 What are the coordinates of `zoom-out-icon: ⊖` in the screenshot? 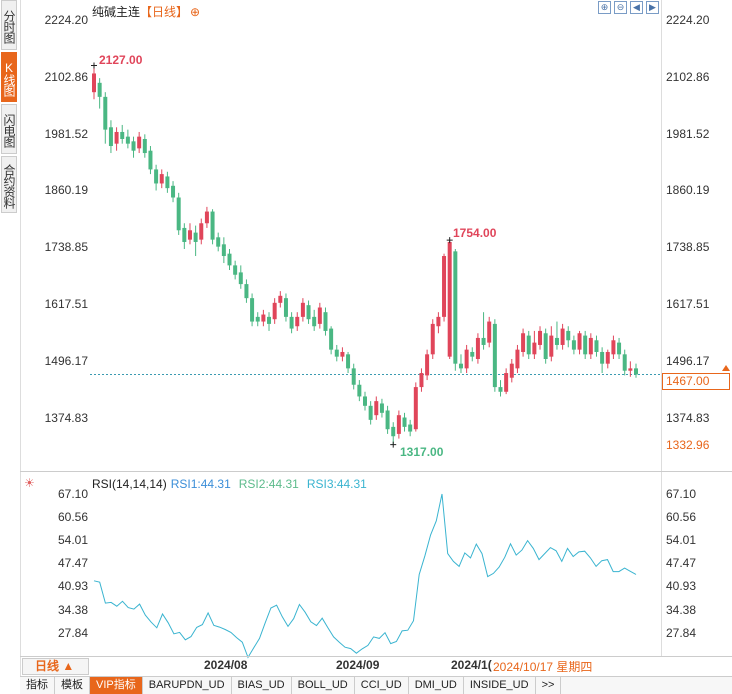 It's located at (620, 7).